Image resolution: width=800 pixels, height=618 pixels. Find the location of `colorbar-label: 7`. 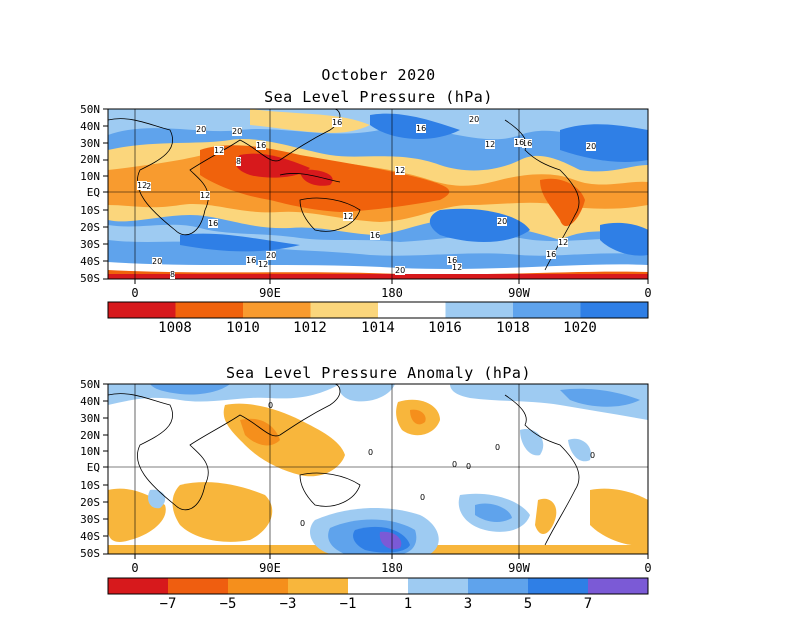

colorbar-label: 7 is located at coordinates (588, 604).